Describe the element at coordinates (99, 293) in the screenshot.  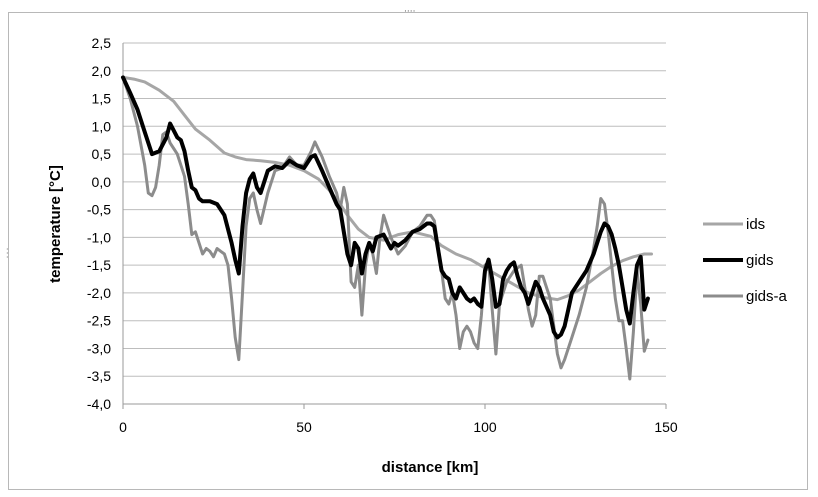
I see `y-tick-label: -2,0` at that location.